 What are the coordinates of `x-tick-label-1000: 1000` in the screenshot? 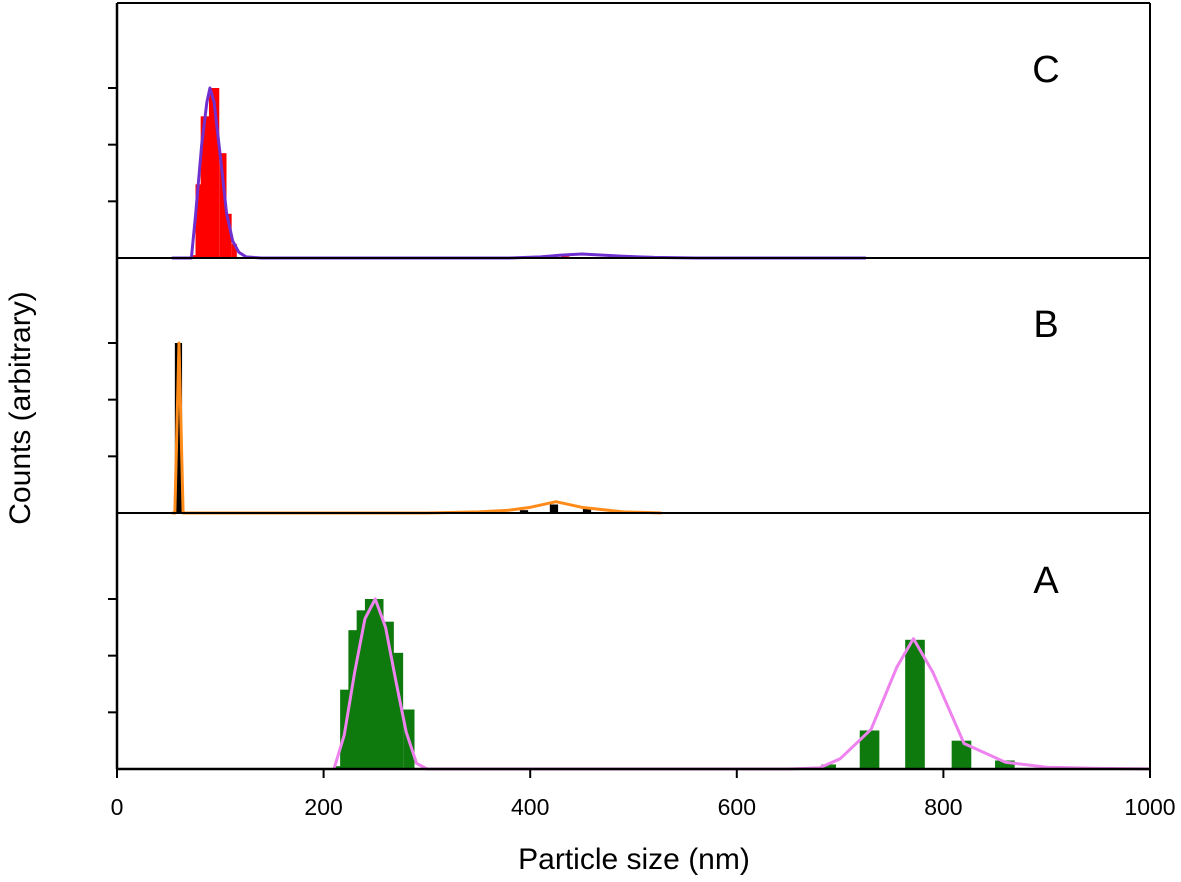 It's located at (1149, 807).